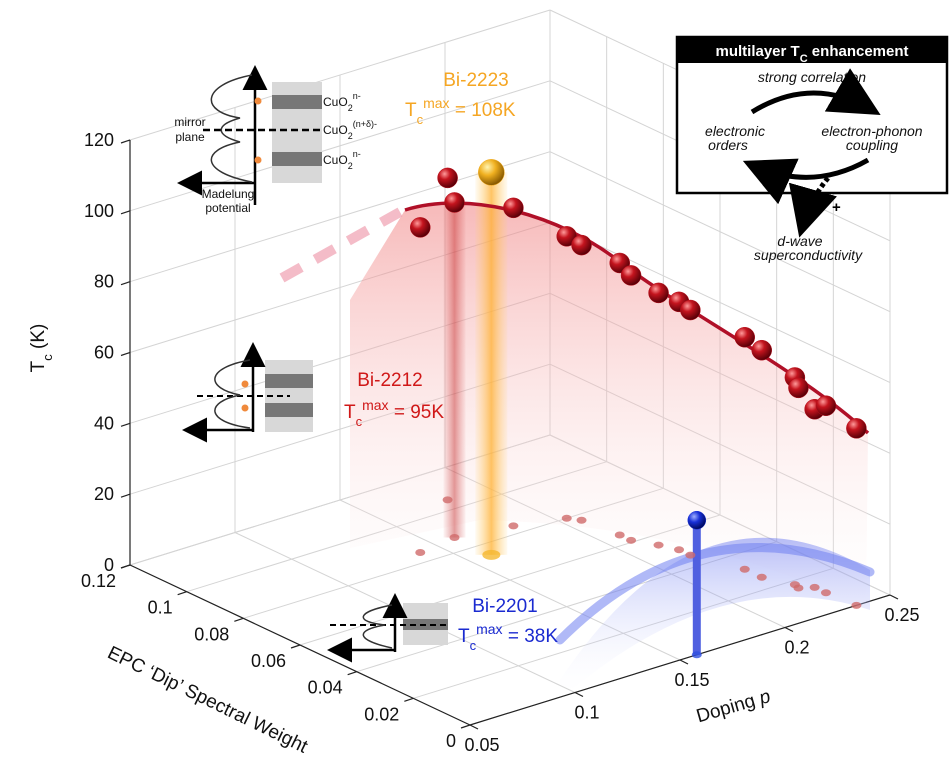  I want to click on dotted-arrow, so click(813, 207).